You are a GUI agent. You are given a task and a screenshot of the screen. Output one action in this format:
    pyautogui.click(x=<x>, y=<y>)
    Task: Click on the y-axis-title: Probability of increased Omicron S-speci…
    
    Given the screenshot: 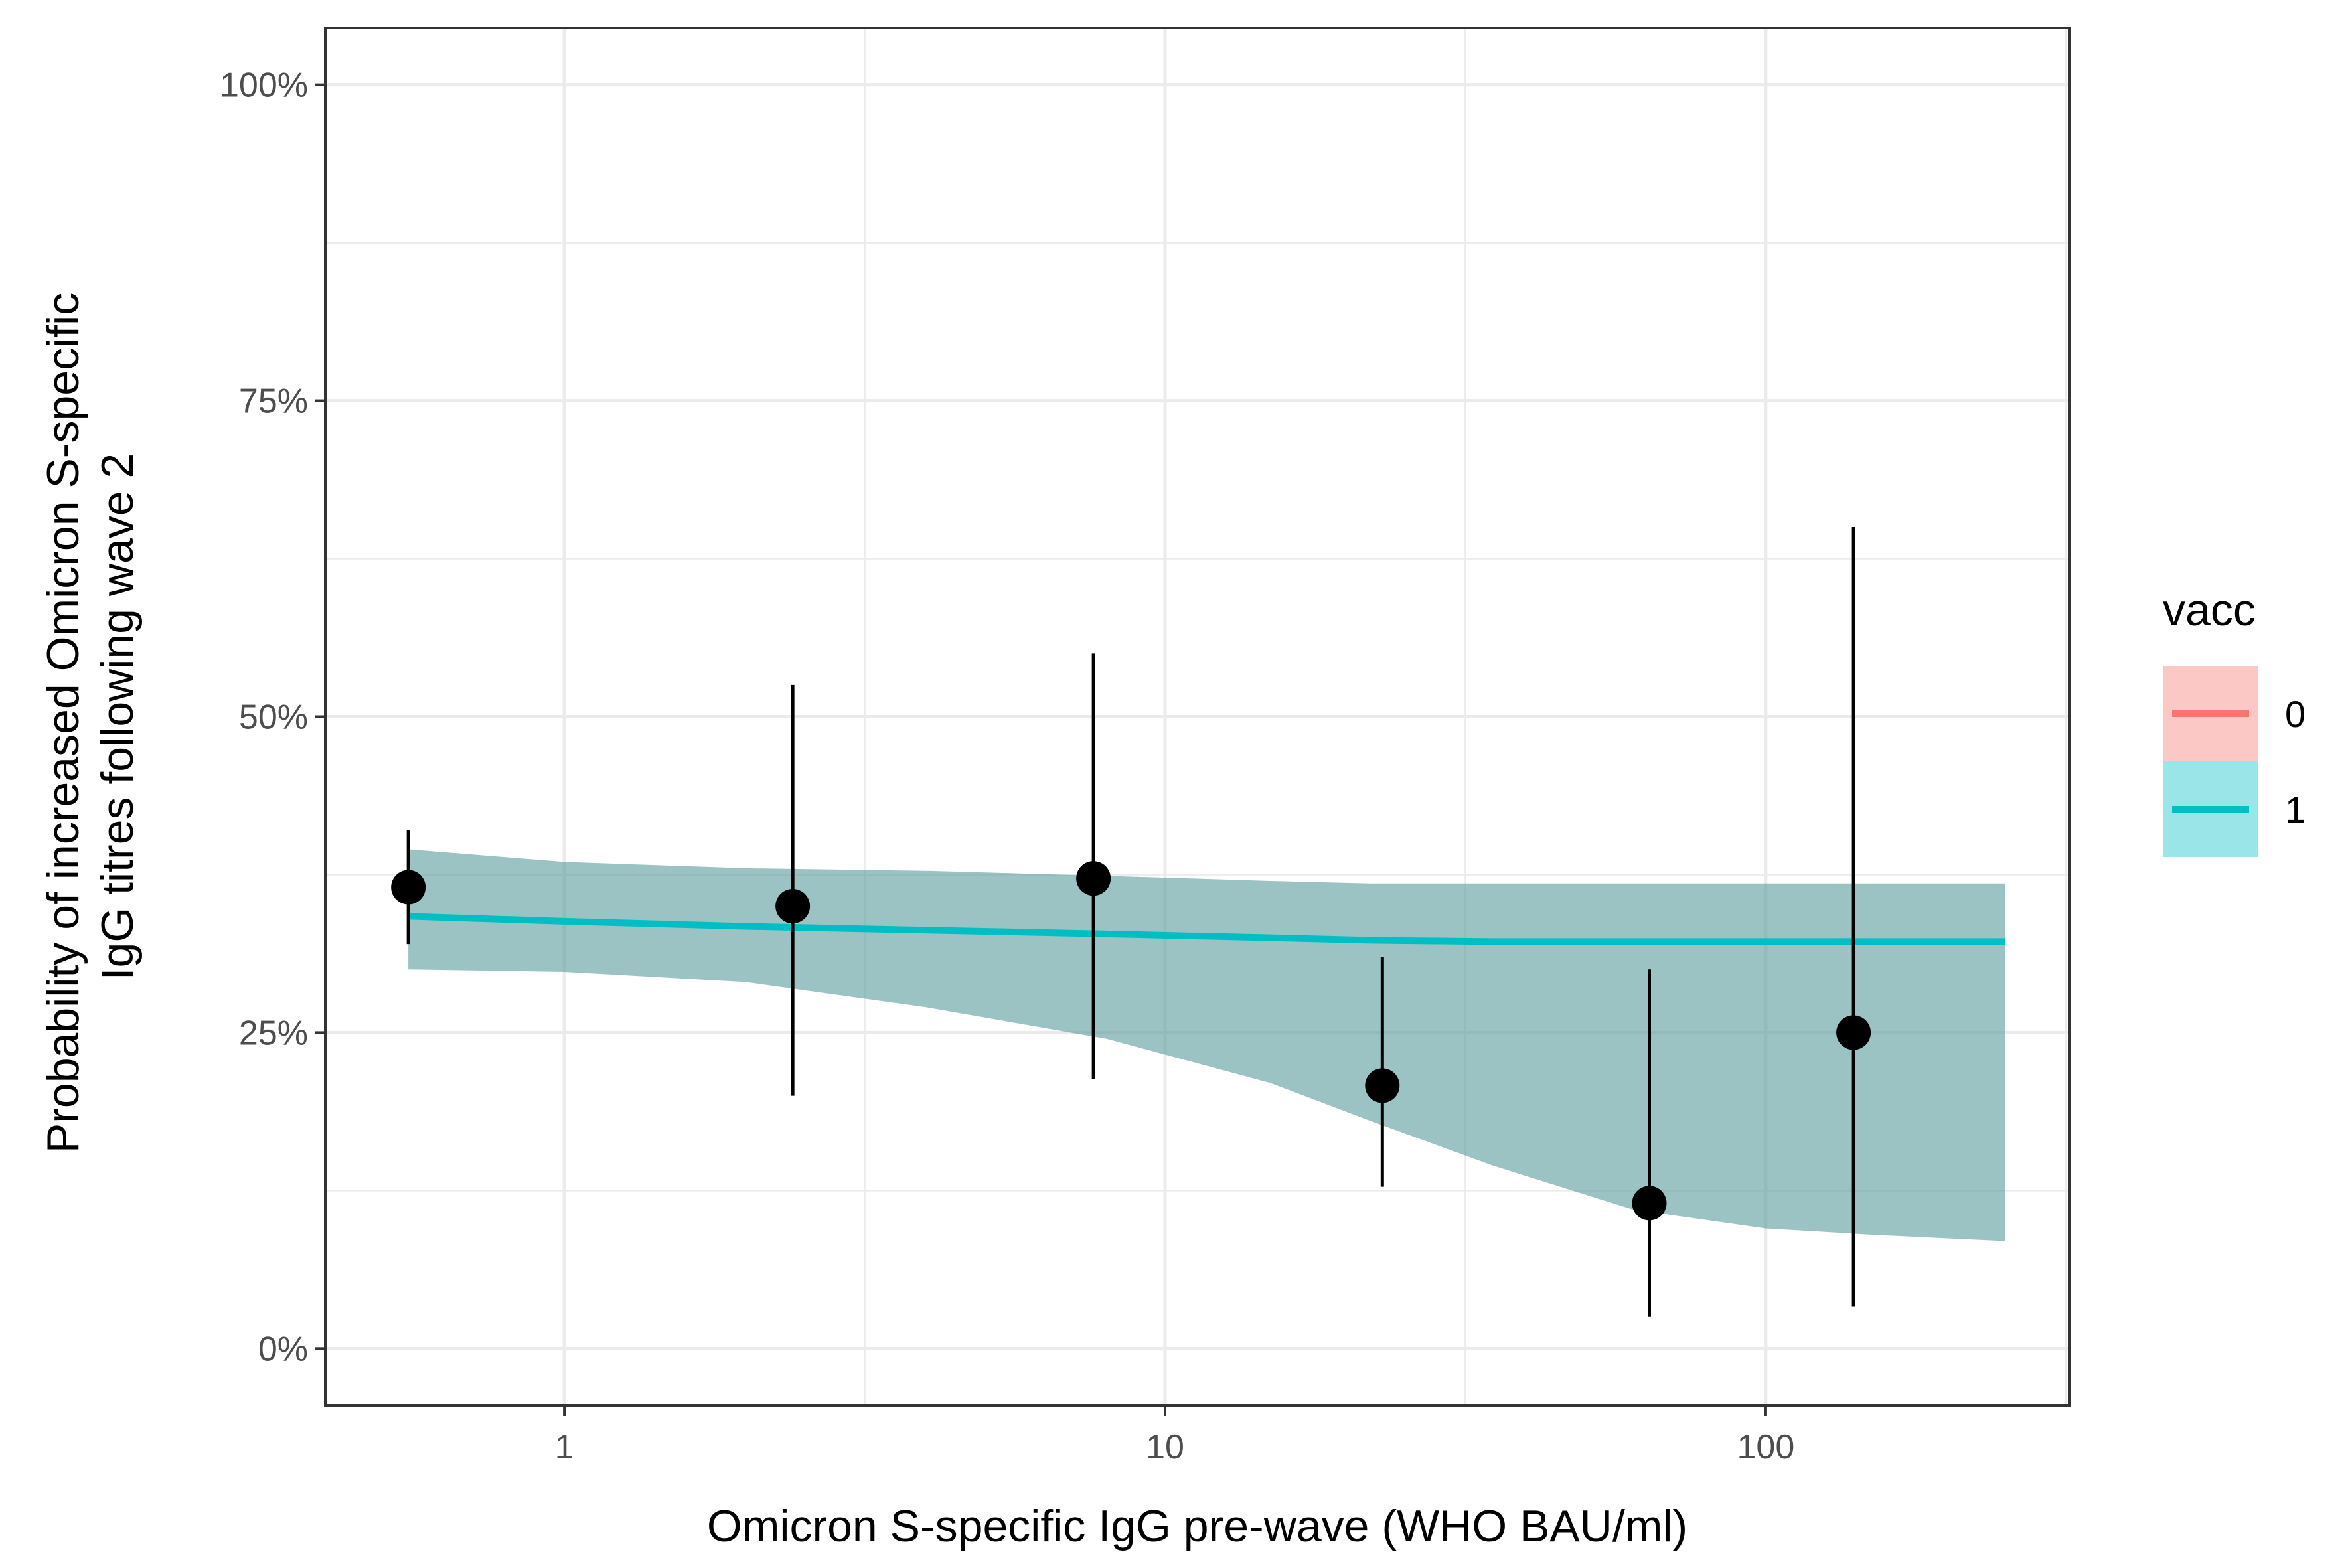 What is the action you would take?
    pyautogui.click(x=91, y=716)
    